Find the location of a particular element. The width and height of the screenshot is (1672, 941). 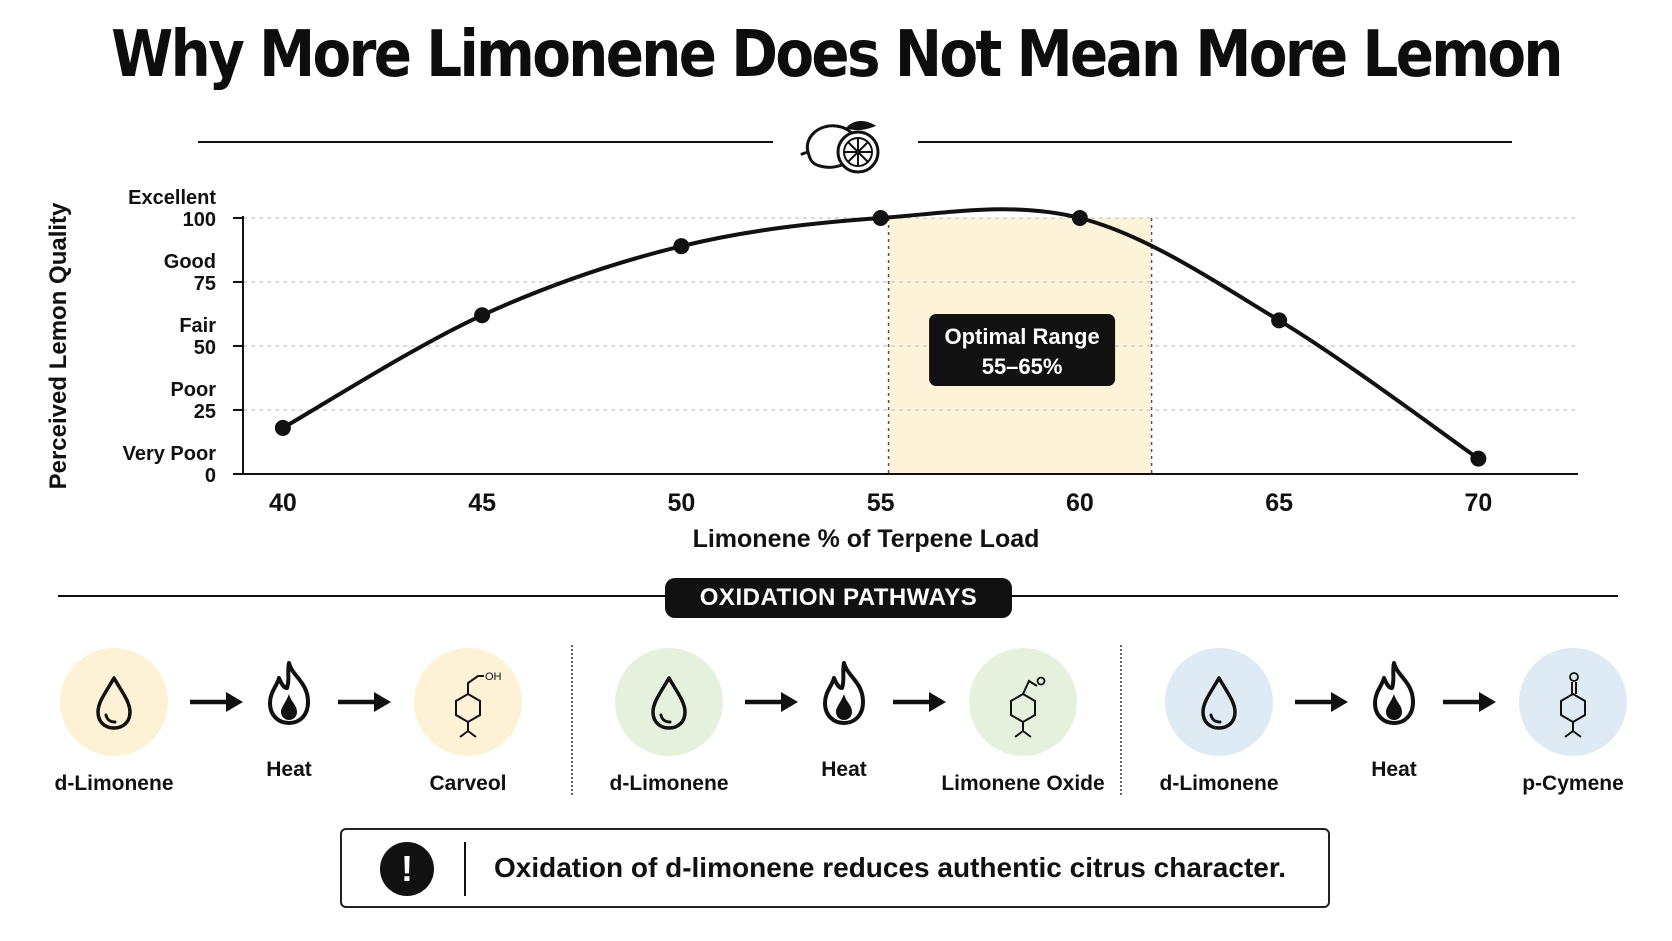

y-tick-value: 75 is located at coordinates (205, 284).